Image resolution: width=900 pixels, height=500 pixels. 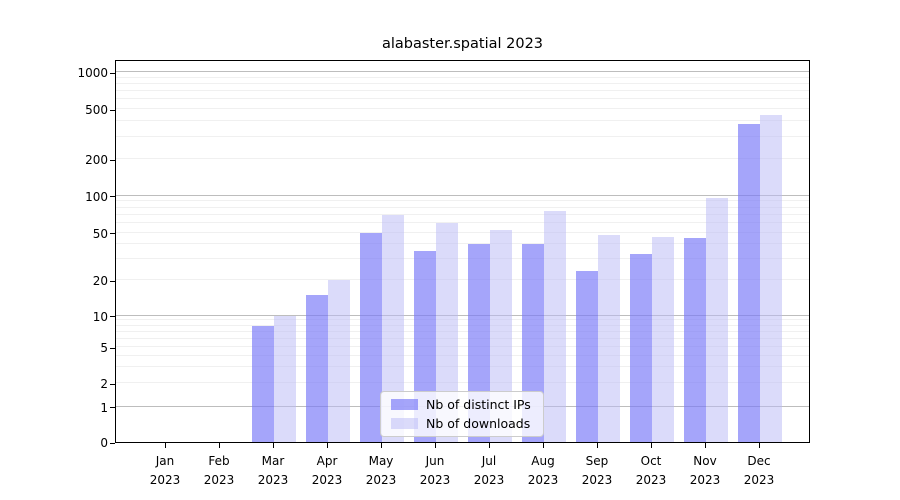 I want to click on legend-item-downloads: Nb of downloads, so click(x=462, y=423).